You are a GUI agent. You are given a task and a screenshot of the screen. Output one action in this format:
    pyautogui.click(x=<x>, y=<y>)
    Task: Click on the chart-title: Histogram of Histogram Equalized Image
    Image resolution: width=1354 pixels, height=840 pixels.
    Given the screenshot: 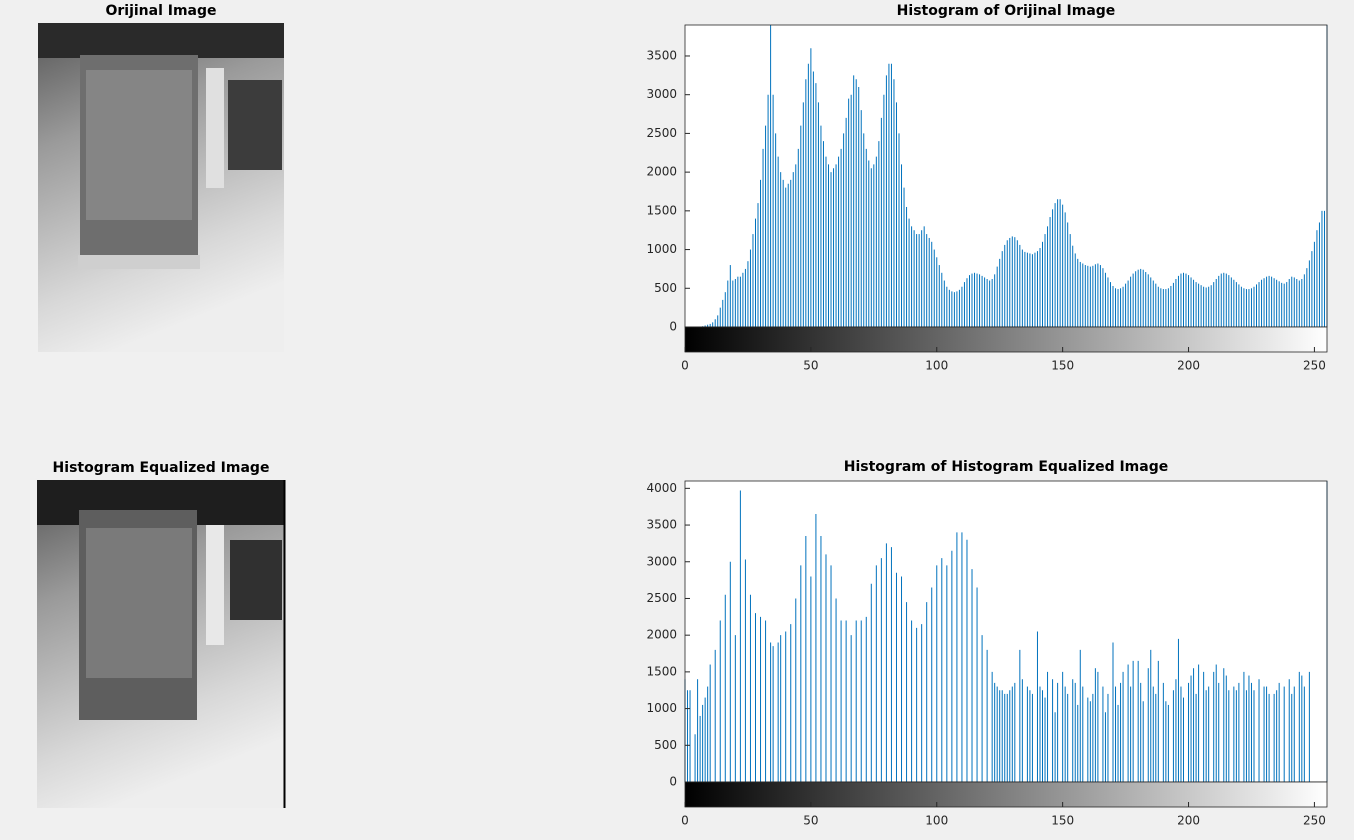 What is the action you would take?
    pyautogui.click(x=1006, y=467)
    